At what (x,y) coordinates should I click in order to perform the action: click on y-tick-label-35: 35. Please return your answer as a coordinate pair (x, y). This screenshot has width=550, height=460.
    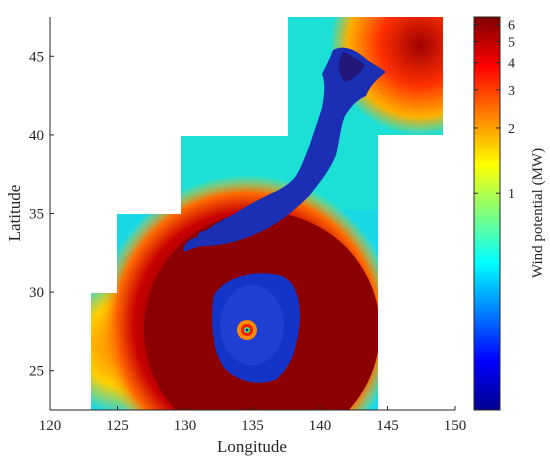
    Looking at the image, I should click on (36, 215).